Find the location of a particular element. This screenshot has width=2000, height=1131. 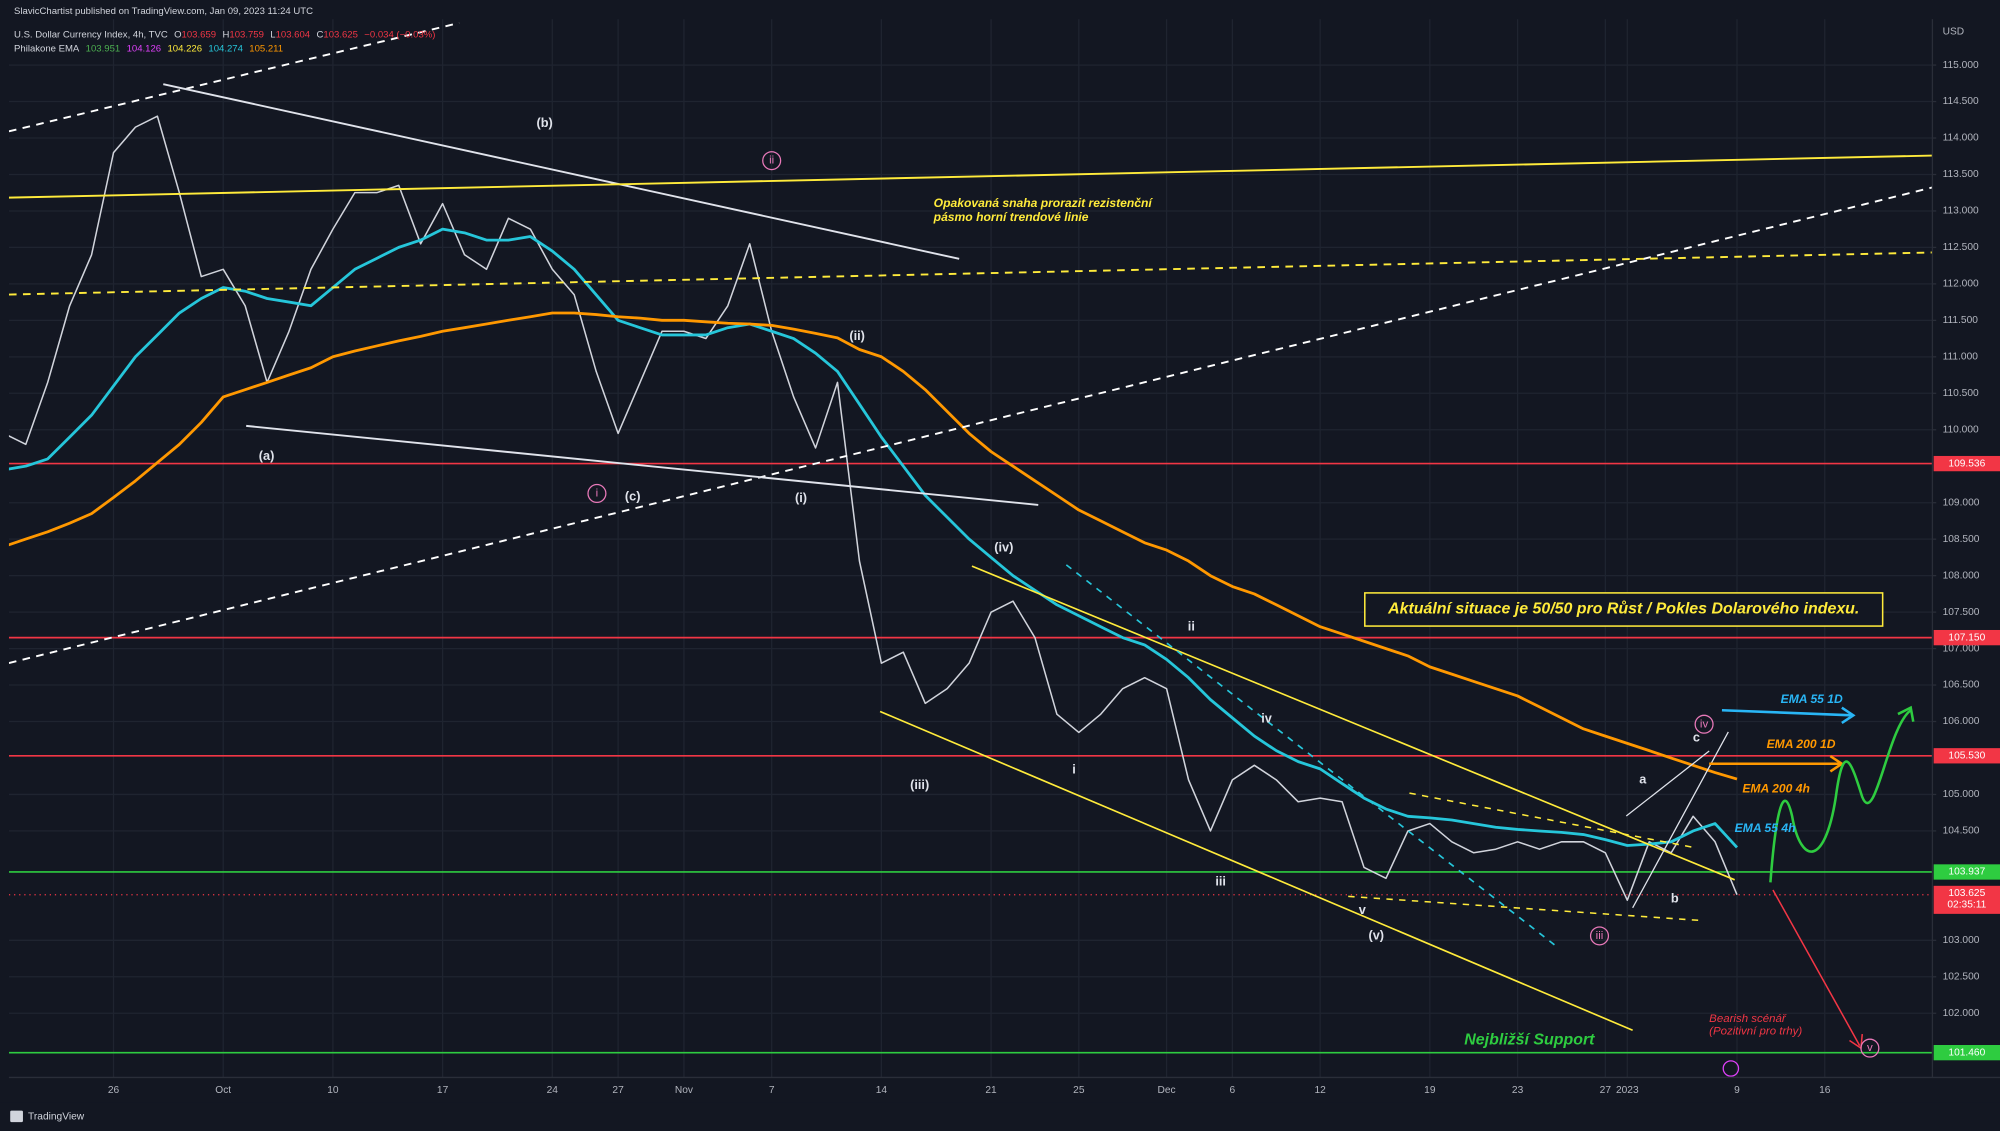

wave-label: (ii) is located at coordinates (857, 335).